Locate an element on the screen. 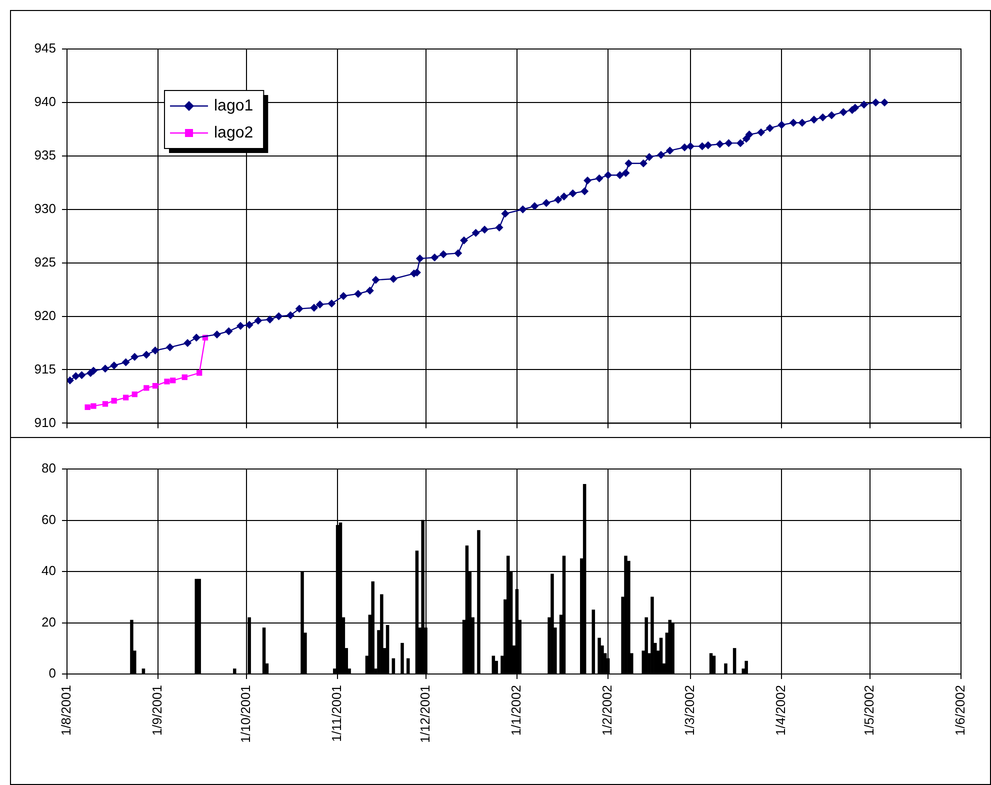 This screenshot has height=785, width=991. y-tick-label: 915 is located at coordinates (45, 368).